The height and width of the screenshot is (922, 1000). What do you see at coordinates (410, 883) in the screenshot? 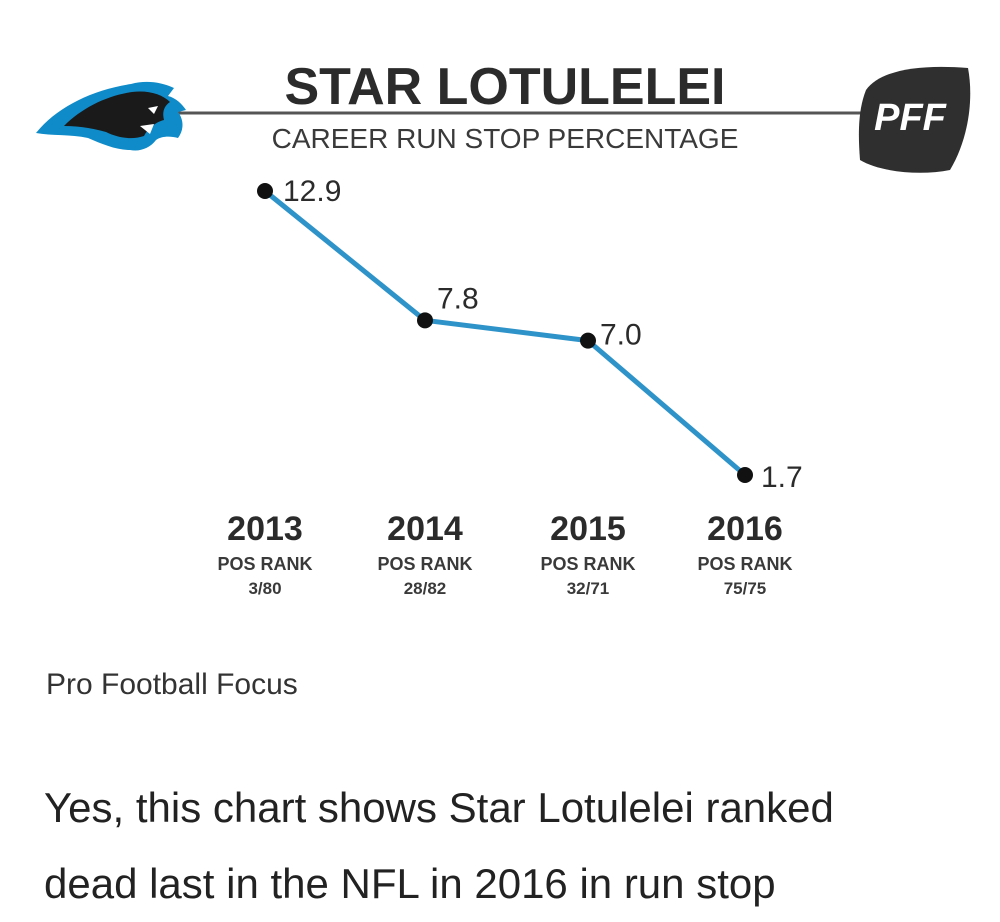
I see `article-line-2: dead last in the NFL in 2016 in run stop` at bounding box center [410, 883].